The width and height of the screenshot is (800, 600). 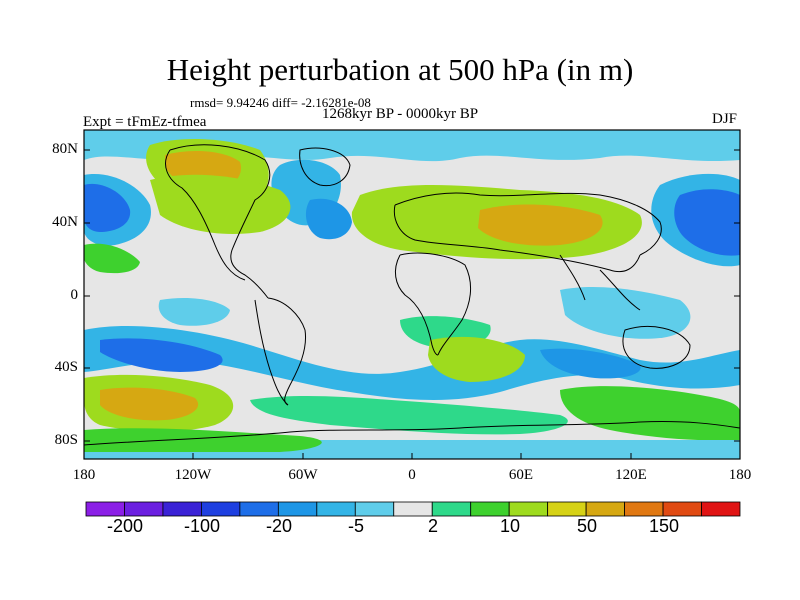 I want to click on period-label: 1268kyr BP - 0000kyr BP, so click(x=400, y=114).